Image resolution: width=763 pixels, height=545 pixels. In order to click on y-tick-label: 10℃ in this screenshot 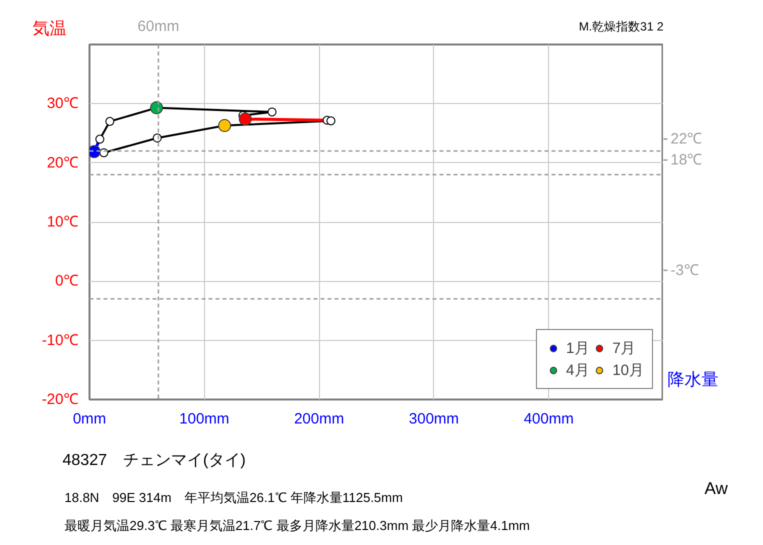, I will do `click(62, 222)`.